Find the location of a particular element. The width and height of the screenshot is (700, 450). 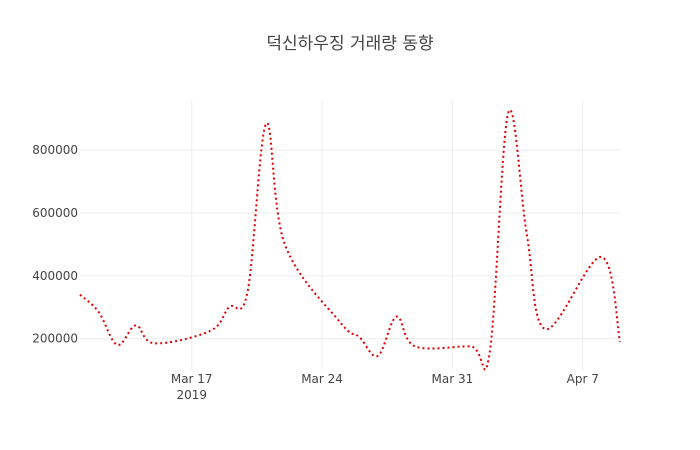

x-tick-label: Mar 31 is located at coordinates (453, 379).